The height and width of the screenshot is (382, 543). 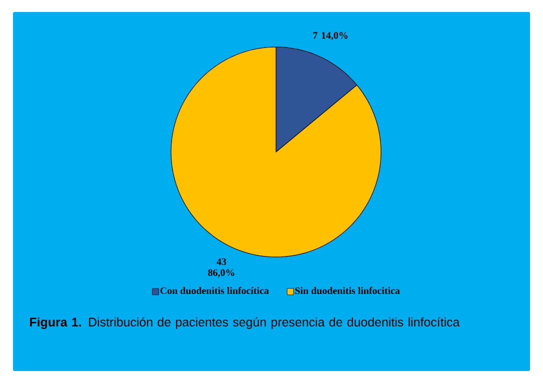 I want to click on legend-label: Sin duodenitis linfocitica, so click(x=347, y=290).